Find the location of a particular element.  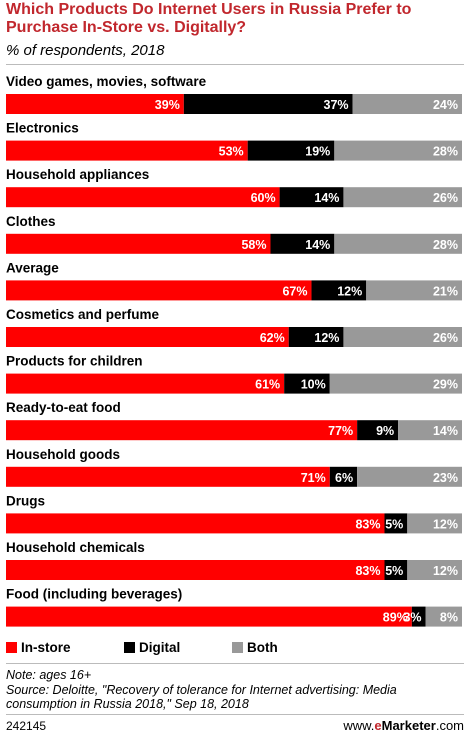

value-label: 6% is located at coordinates (344, 478).